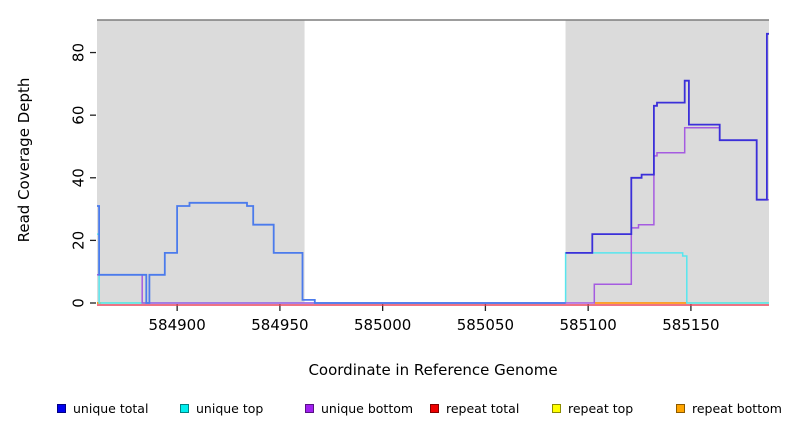  I want to click on x-axis-title: Coordinate in Reference Genome, so click(433, 370).